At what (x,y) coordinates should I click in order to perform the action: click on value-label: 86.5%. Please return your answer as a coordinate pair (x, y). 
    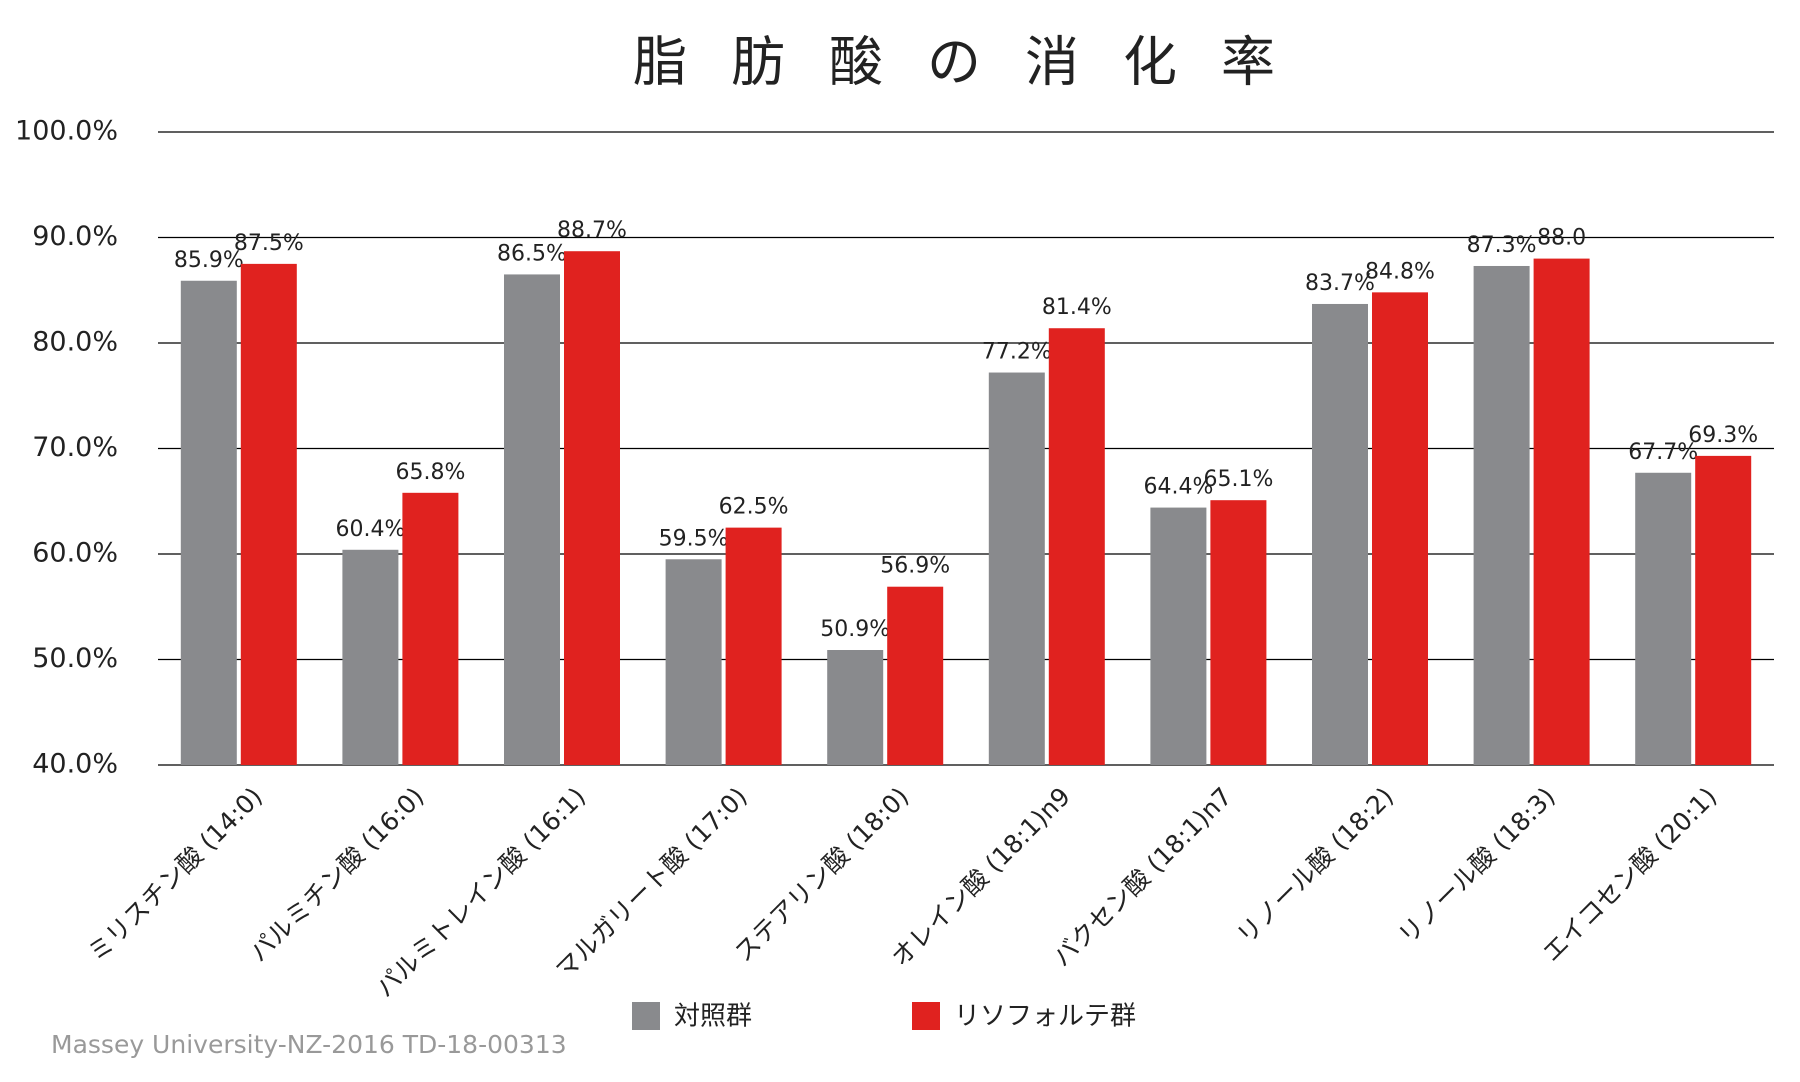
    Looking at the image, I should click on (532, 253).